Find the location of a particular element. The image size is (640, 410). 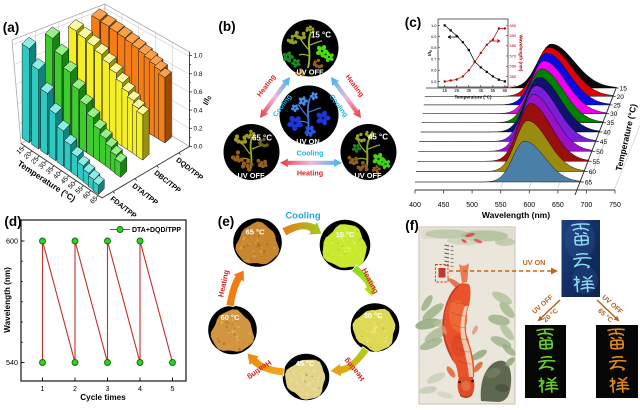

svg-text: 560 is located at coordinates (513, 66).